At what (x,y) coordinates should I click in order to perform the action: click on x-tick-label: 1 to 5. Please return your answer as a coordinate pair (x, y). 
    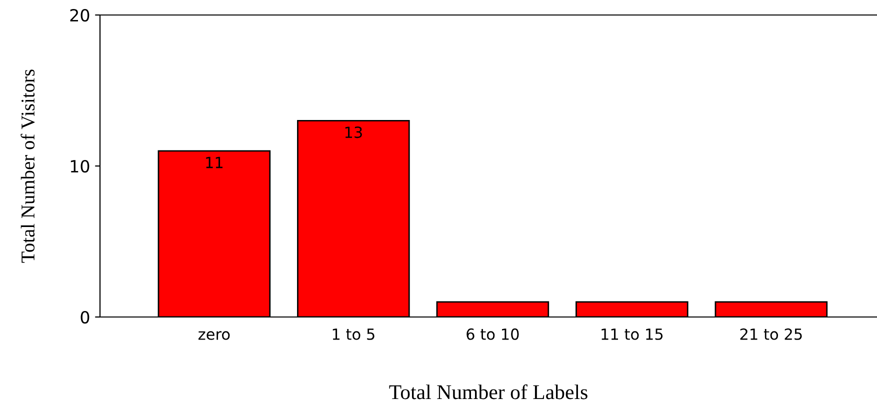
    Looking at the image, I should click on (353, 334).